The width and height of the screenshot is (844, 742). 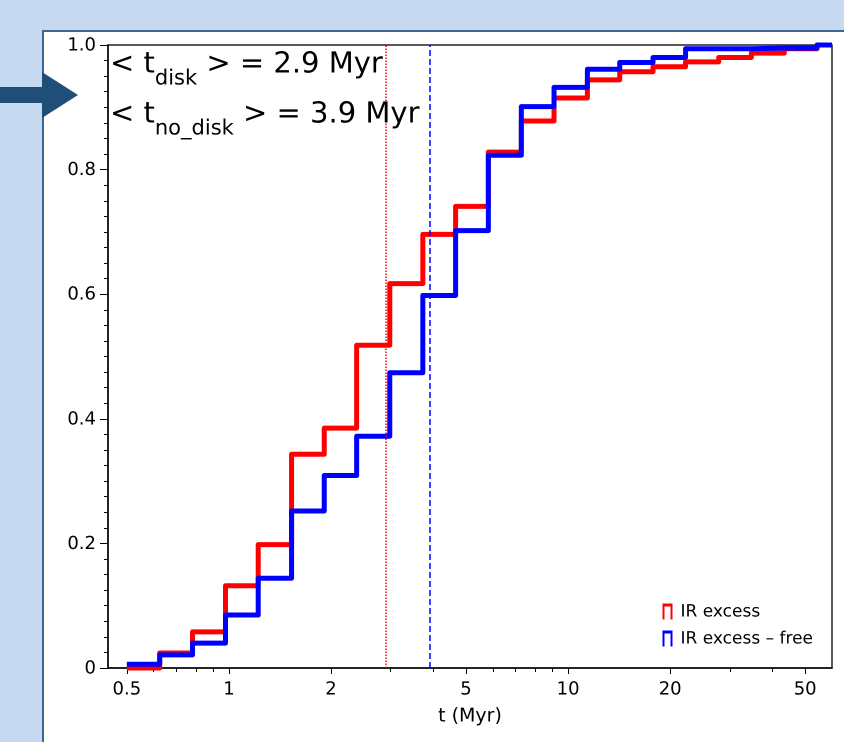 I want to click on x-tick-label: 0.5, so click(x=127, y=689).